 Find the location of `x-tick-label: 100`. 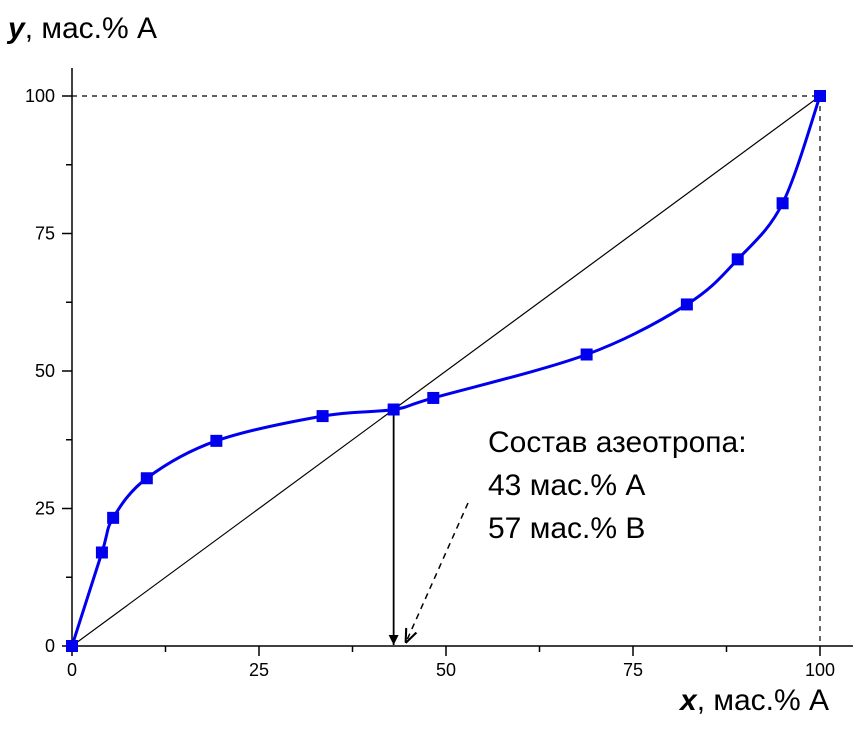

x-tick-label: 100 is located at coordinates (820, 670).